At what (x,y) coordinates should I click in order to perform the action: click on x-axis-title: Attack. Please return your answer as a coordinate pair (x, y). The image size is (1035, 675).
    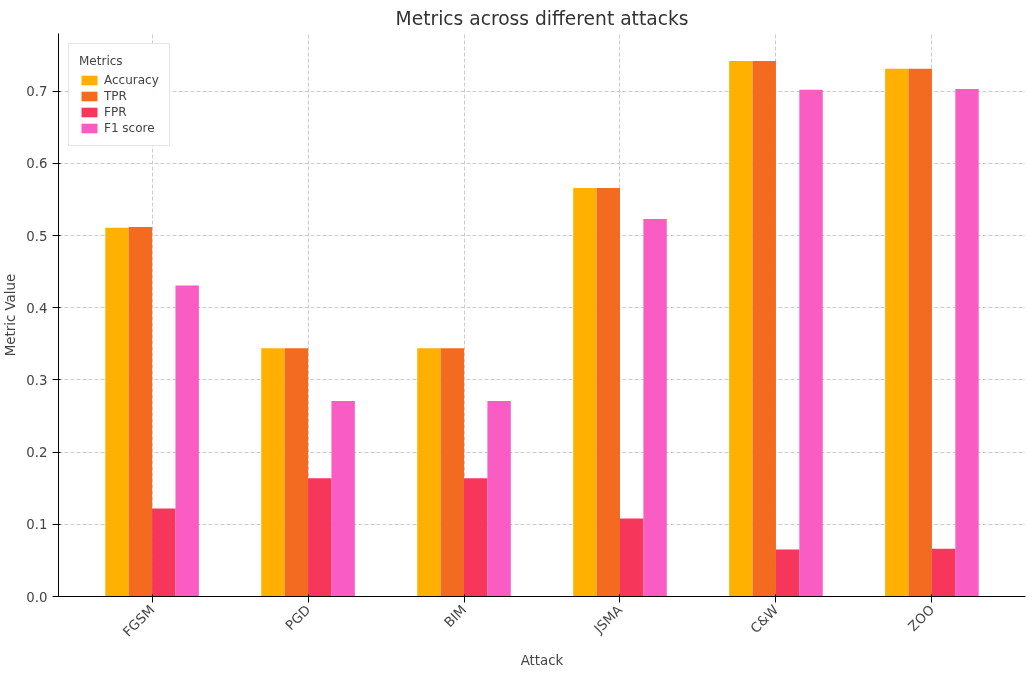
    Looking at the image, I should click on (542, 660).